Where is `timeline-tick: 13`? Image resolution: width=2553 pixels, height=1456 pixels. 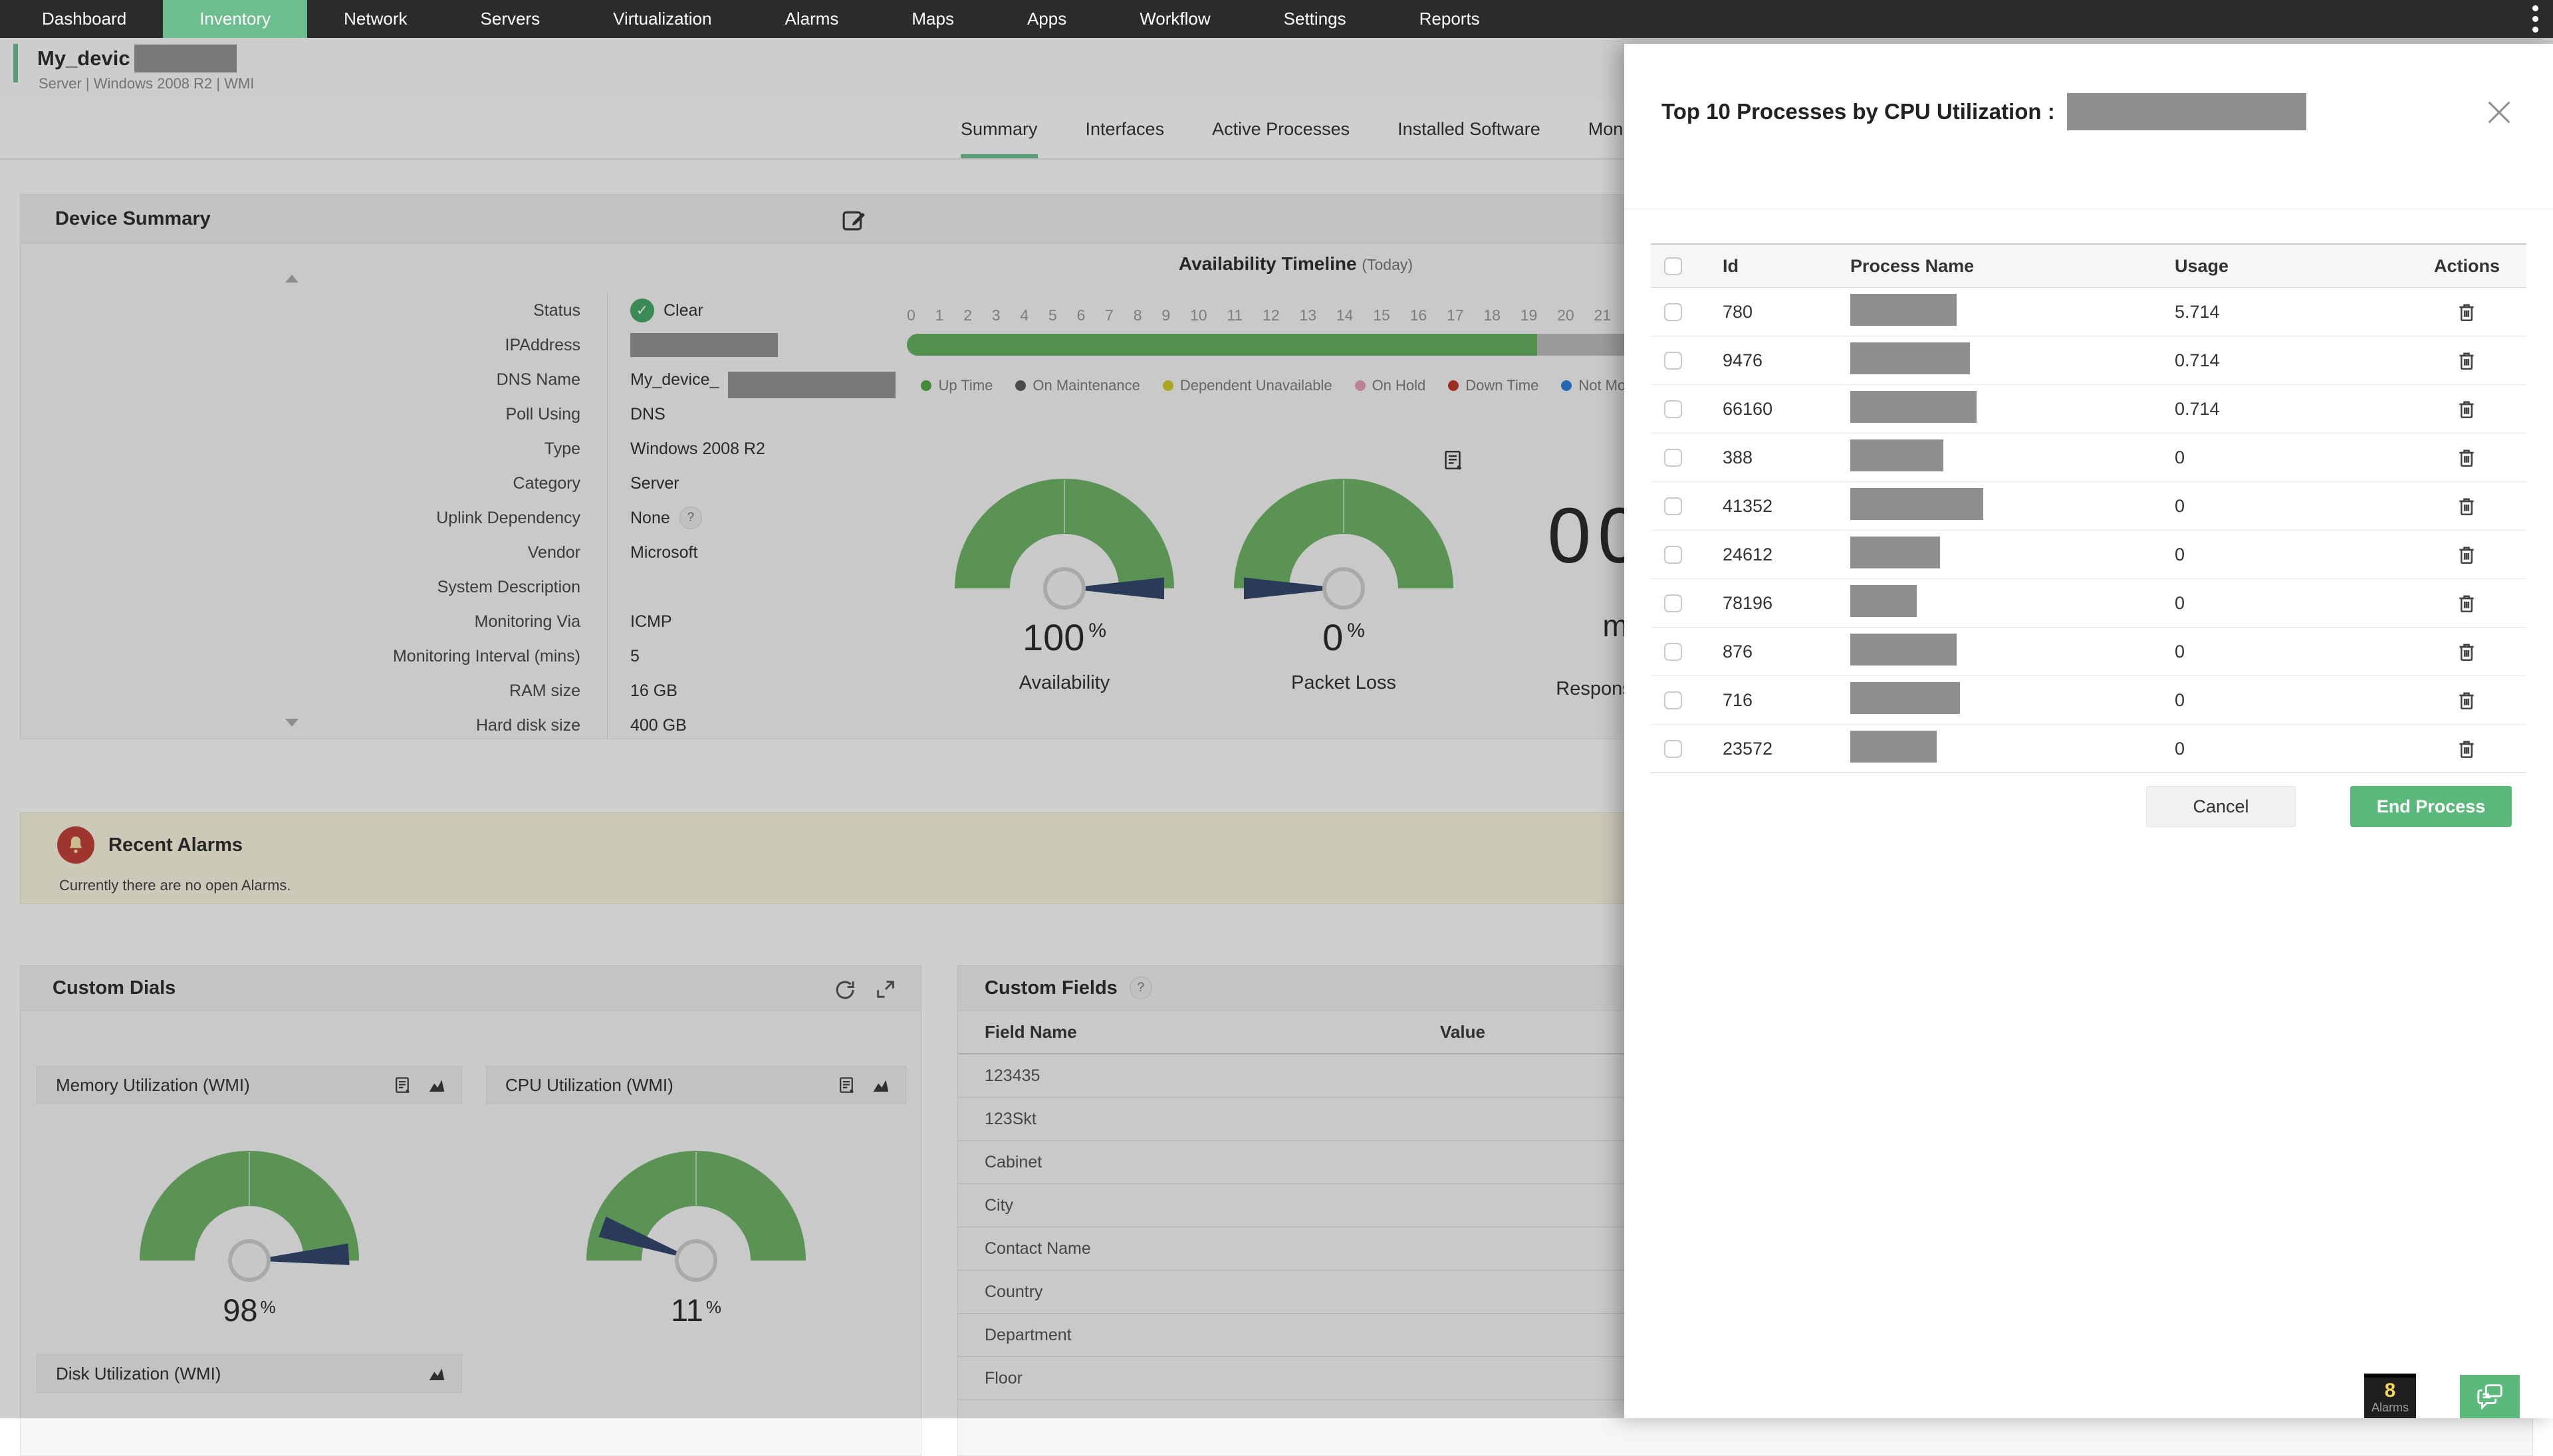
timeline-tick: 13 is located at coordinates (1307, 315).